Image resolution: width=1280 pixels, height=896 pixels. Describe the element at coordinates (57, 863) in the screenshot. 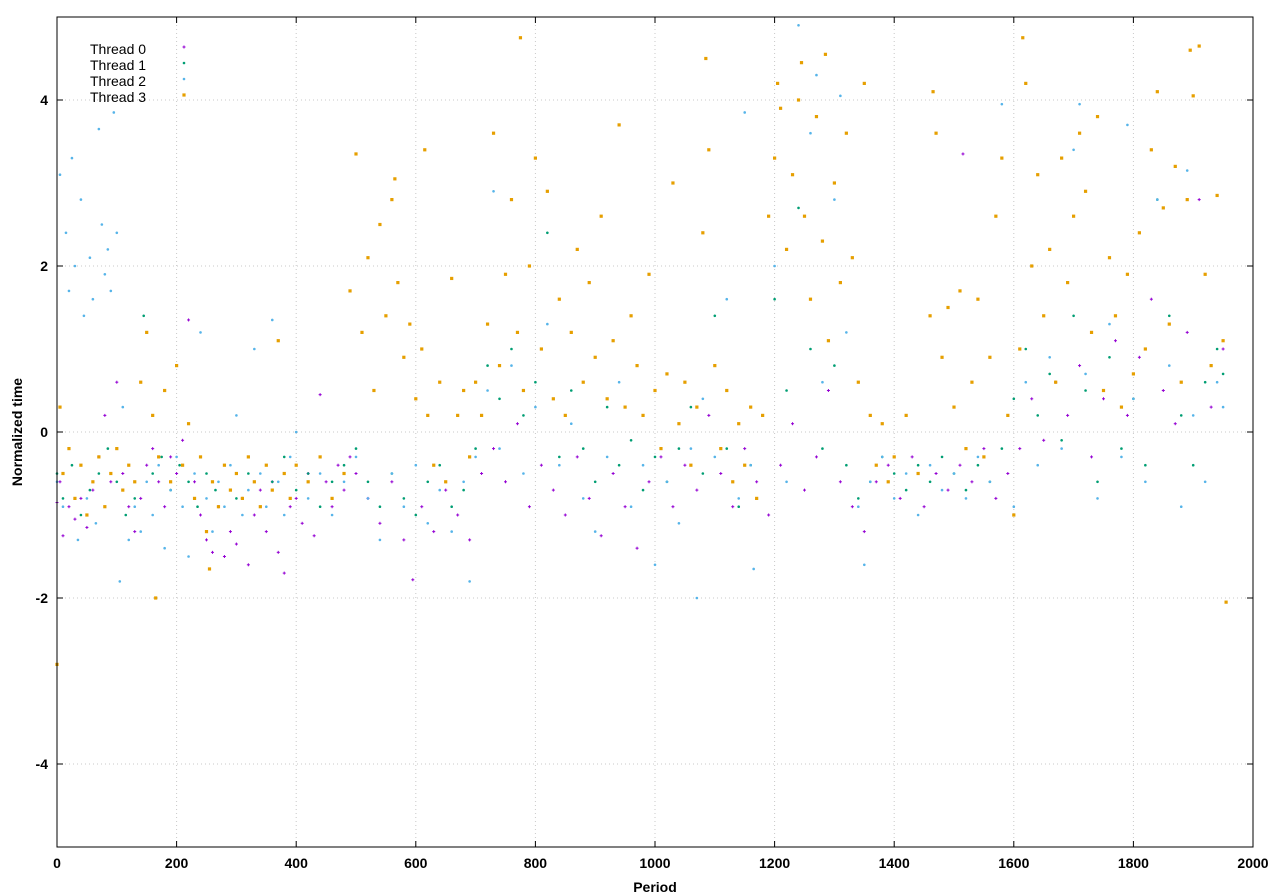

I see `x-tick-label: 0` at that location.